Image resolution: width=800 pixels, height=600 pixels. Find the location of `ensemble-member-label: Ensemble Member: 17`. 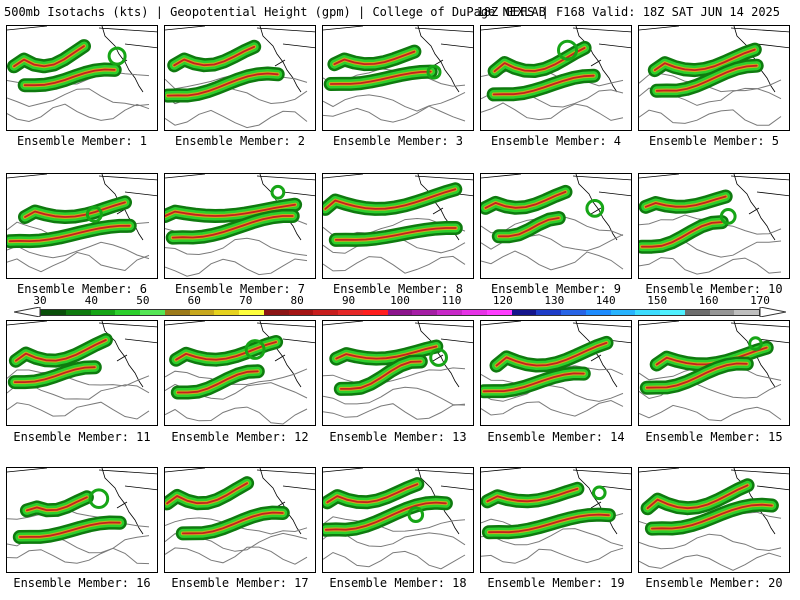

ensemble-member-label: Ensemble Member: 17 is located at coordinates (240, 583).